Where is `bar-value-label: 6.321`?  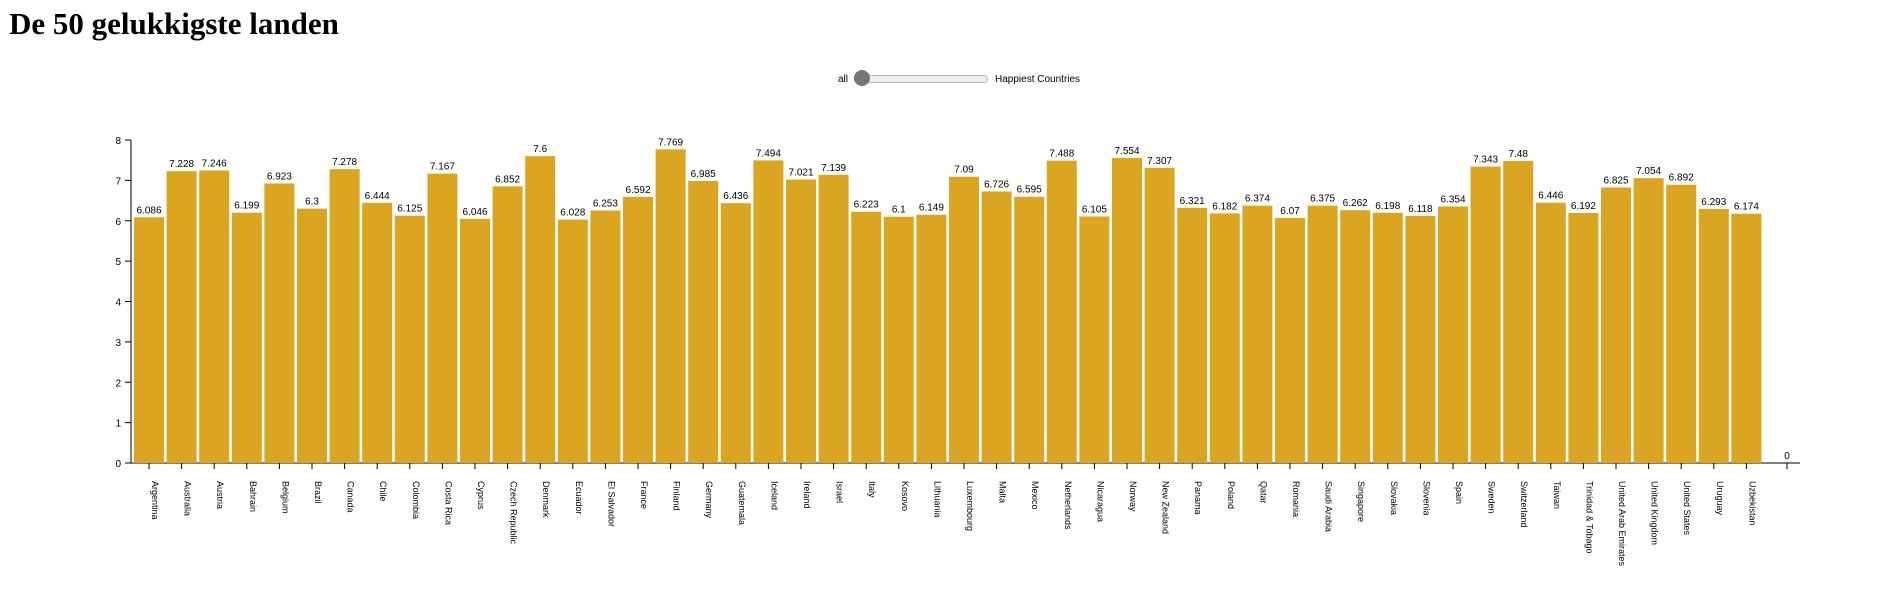
bar-value-label: 6.321 is located at coordinates (1192, 201).